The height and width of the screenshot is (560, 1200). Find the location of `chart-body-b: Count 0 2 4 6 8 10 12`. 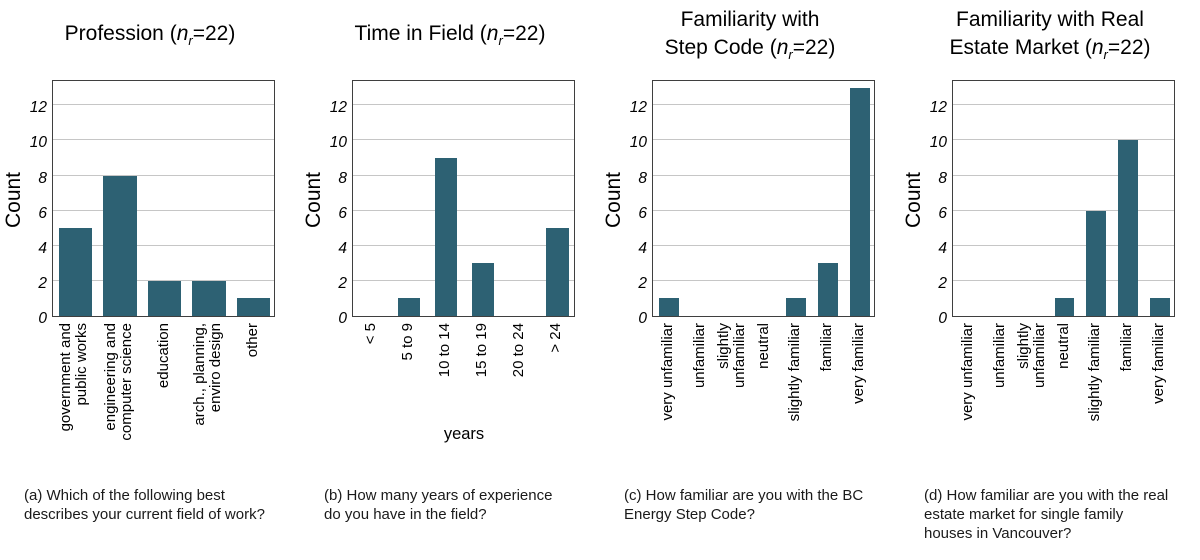

chart-body-b: Count 0 2 4 6 8 10 12 is located at coordinates (450, 203).